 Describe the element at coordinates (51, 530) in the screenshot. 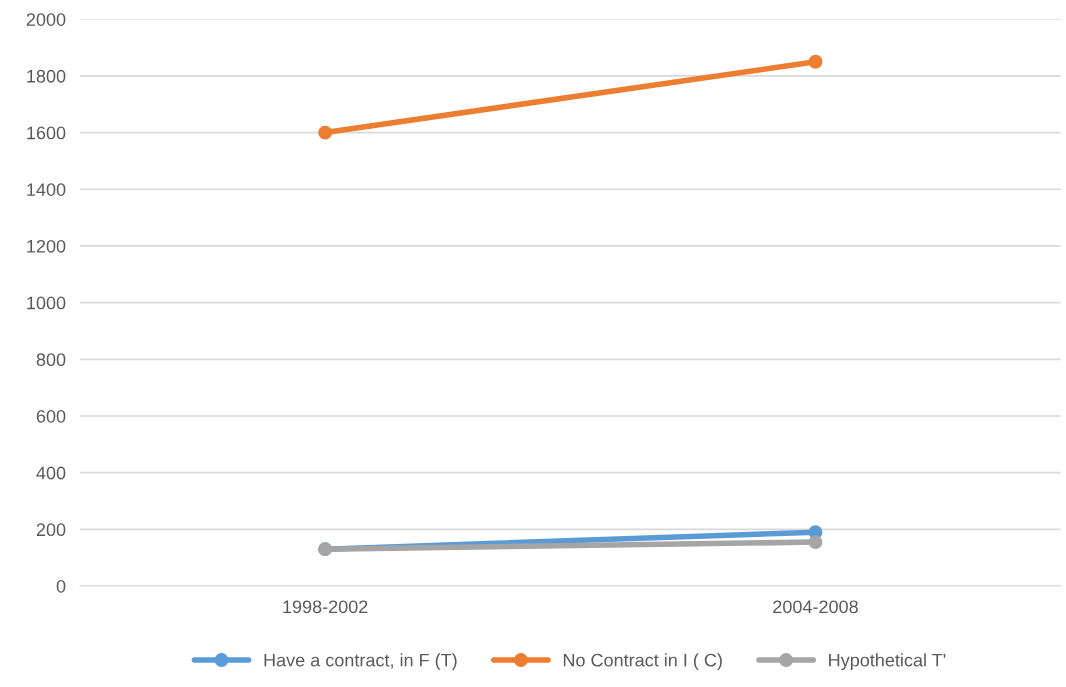

I see `y-tick-label: 200` at that location.